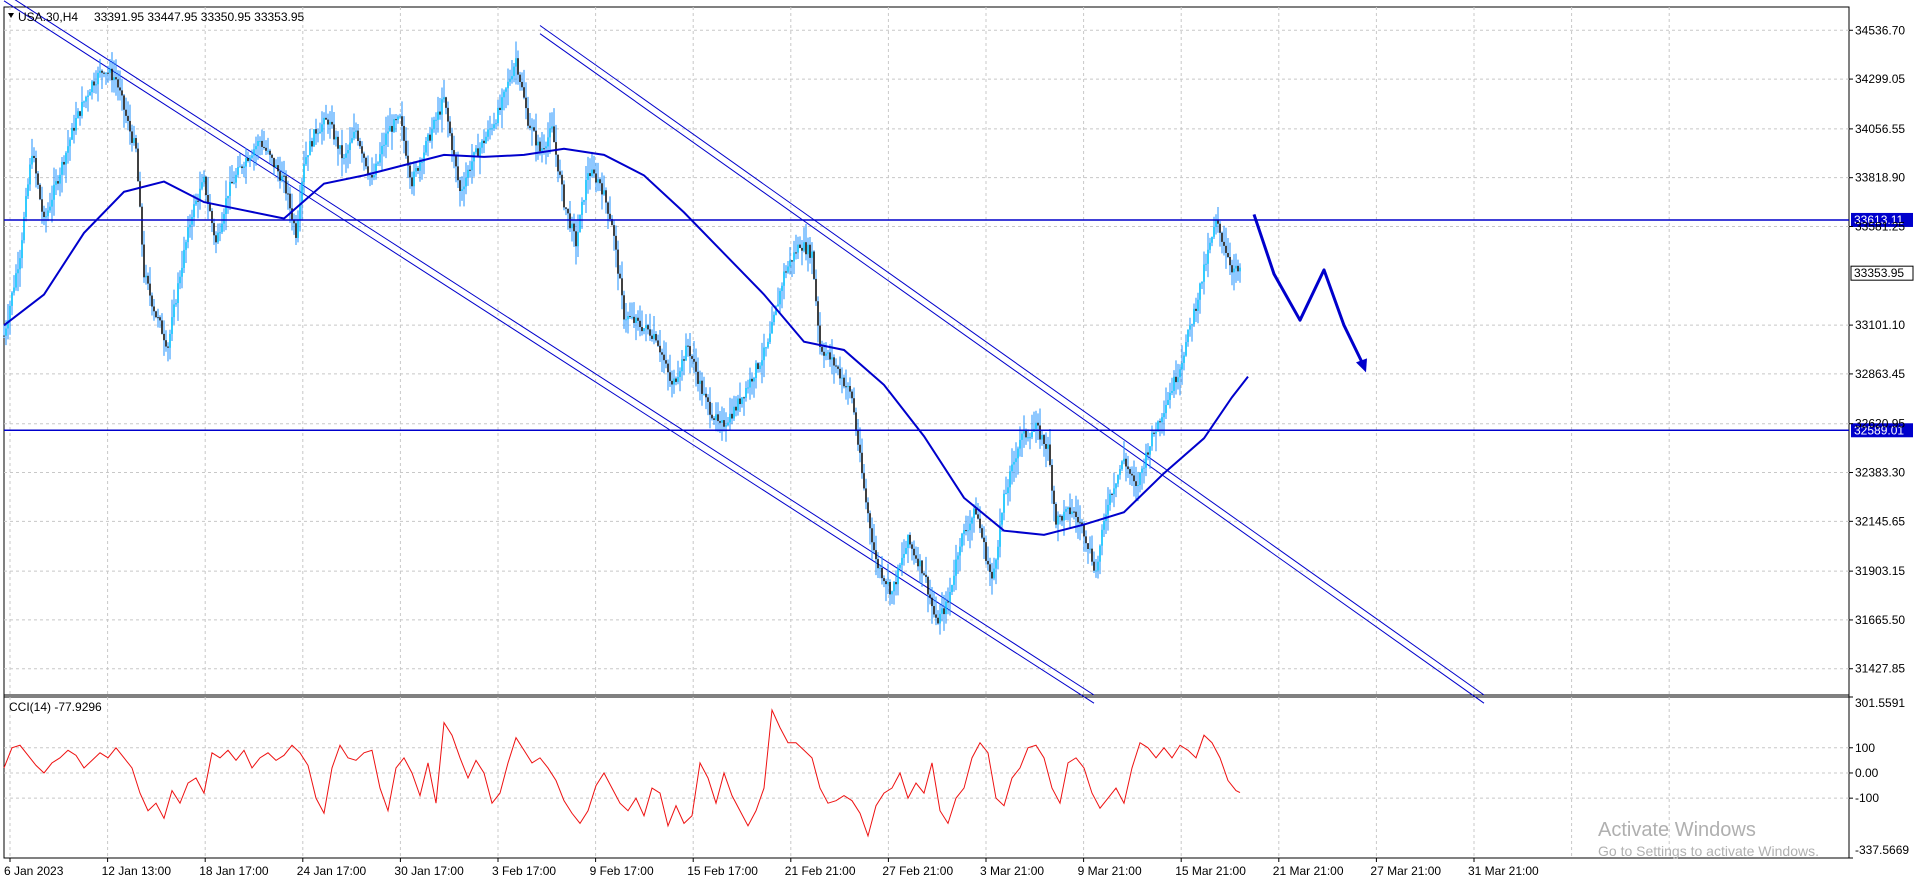 The image size is (1916, 880). I want to click on cci-tick-label: -100, so click(1867, 798).